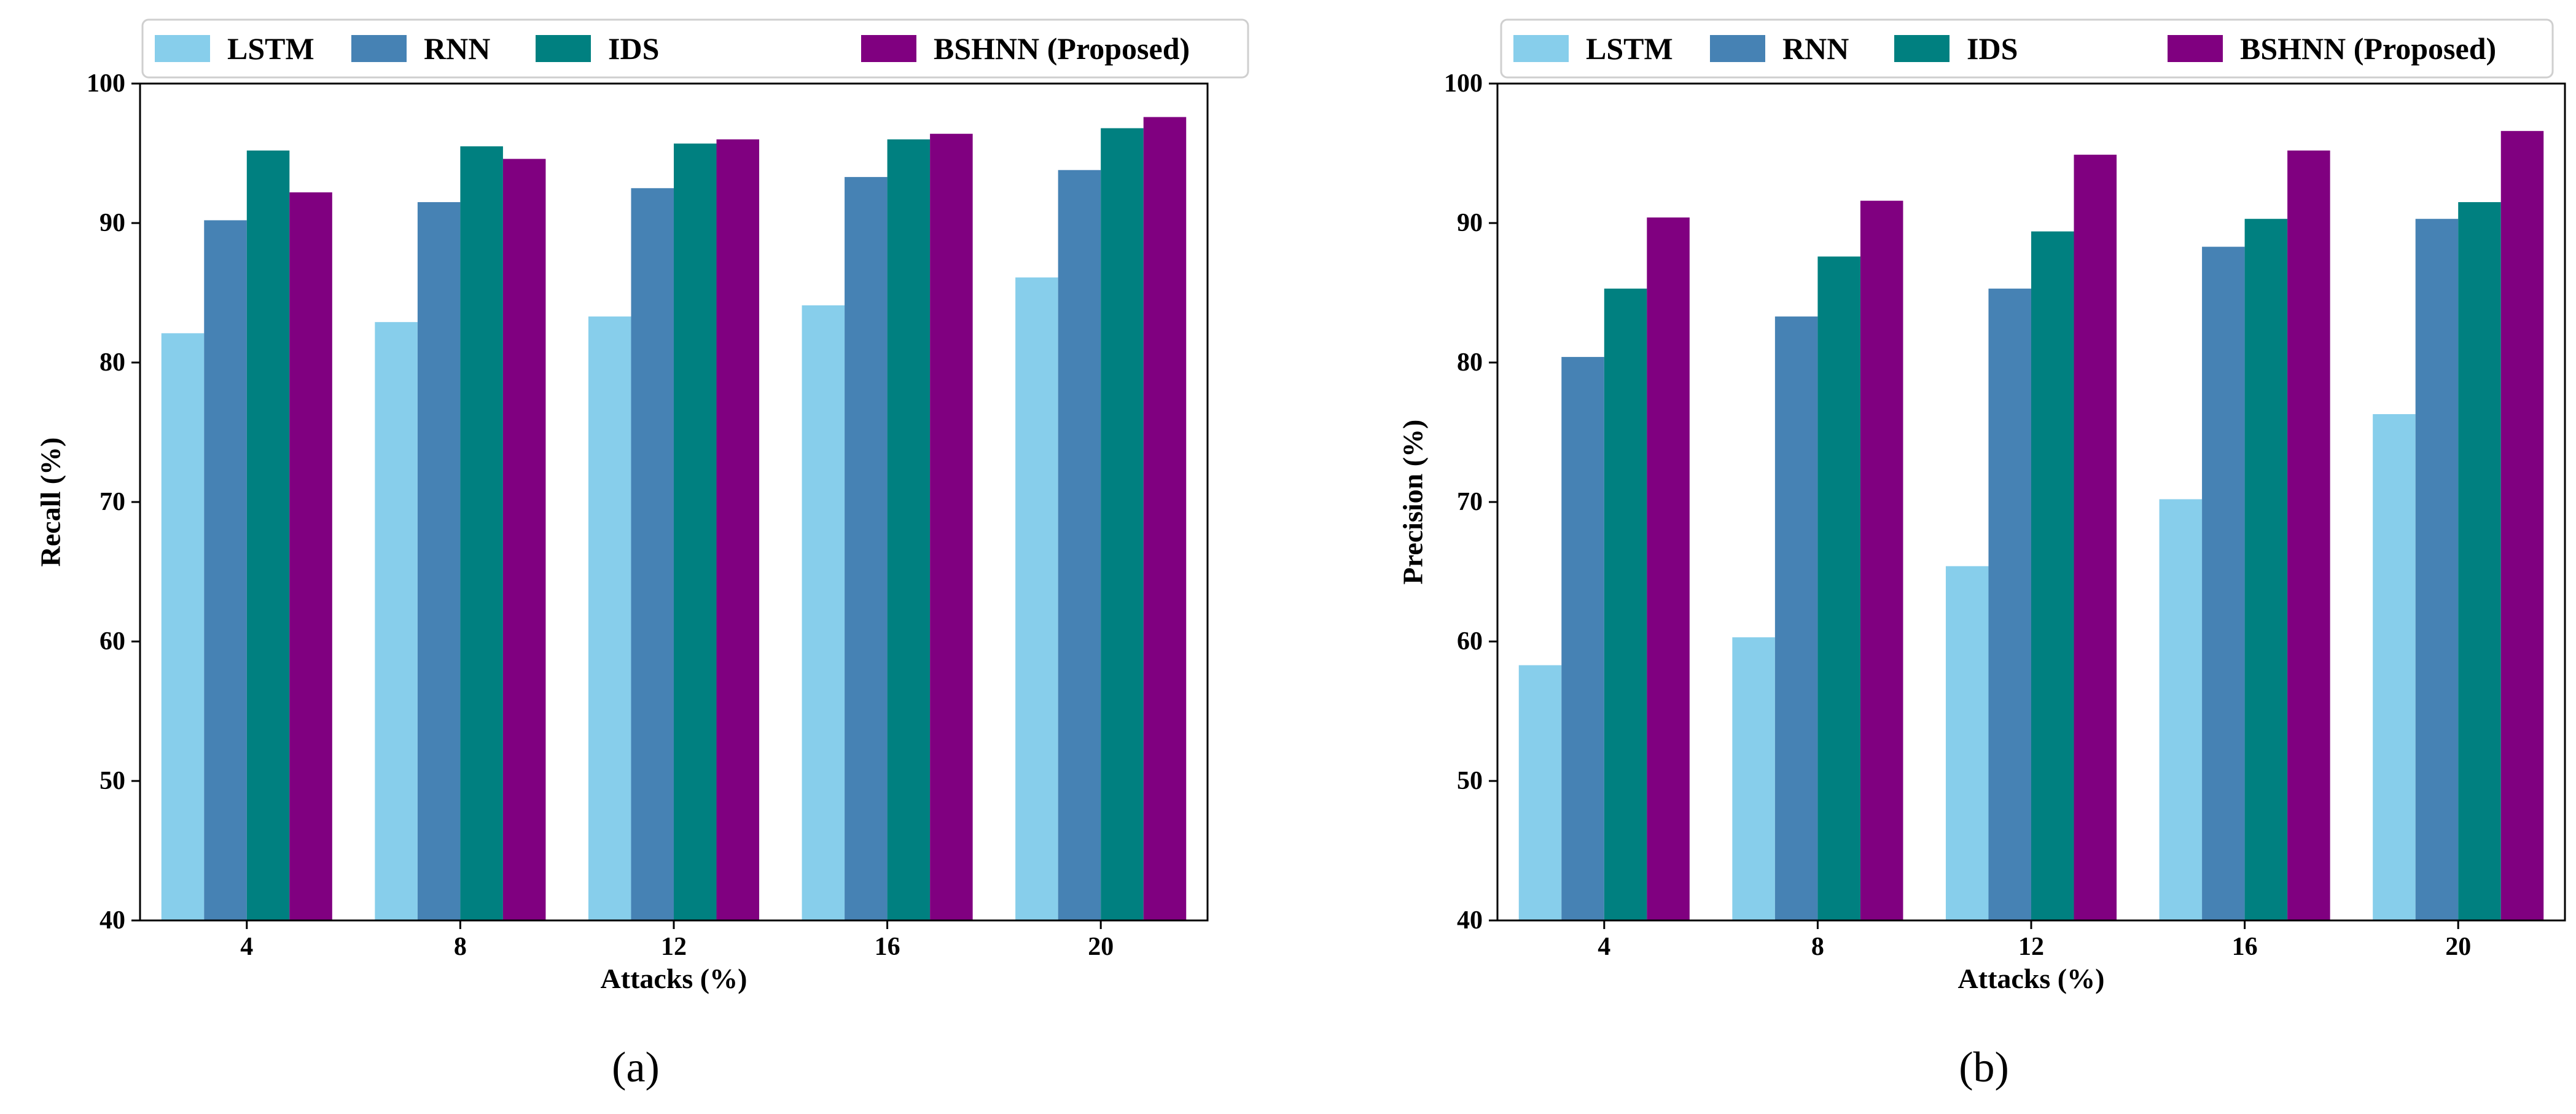  I want to click on panel-label: (b), so click(1984, 1067).